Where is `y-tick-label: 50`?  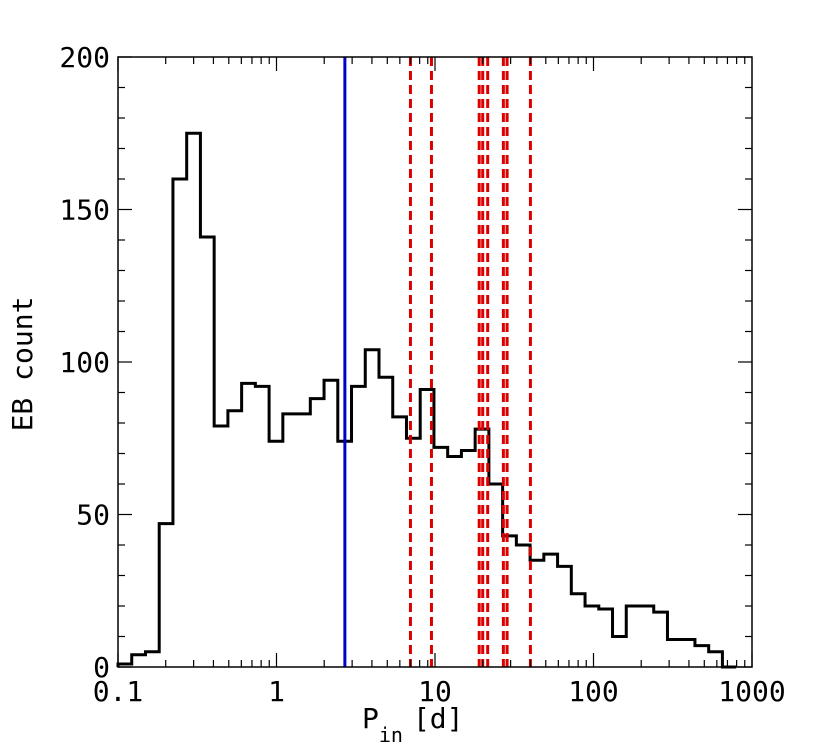 y-tick-label: 50 is located at coordinates (93, 515).